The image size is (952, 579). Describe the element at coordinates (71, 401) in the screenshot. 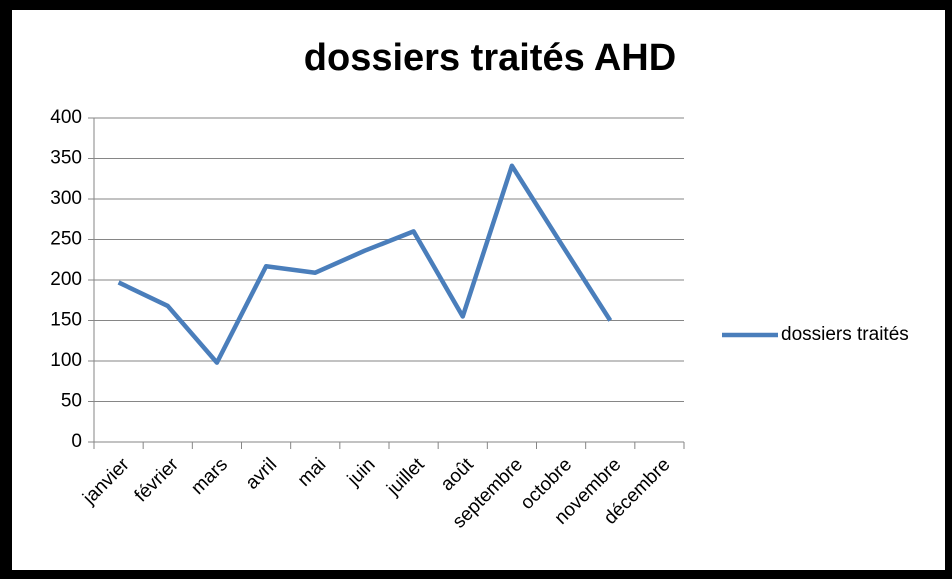

I see `y-tick-label: 50` at that location.